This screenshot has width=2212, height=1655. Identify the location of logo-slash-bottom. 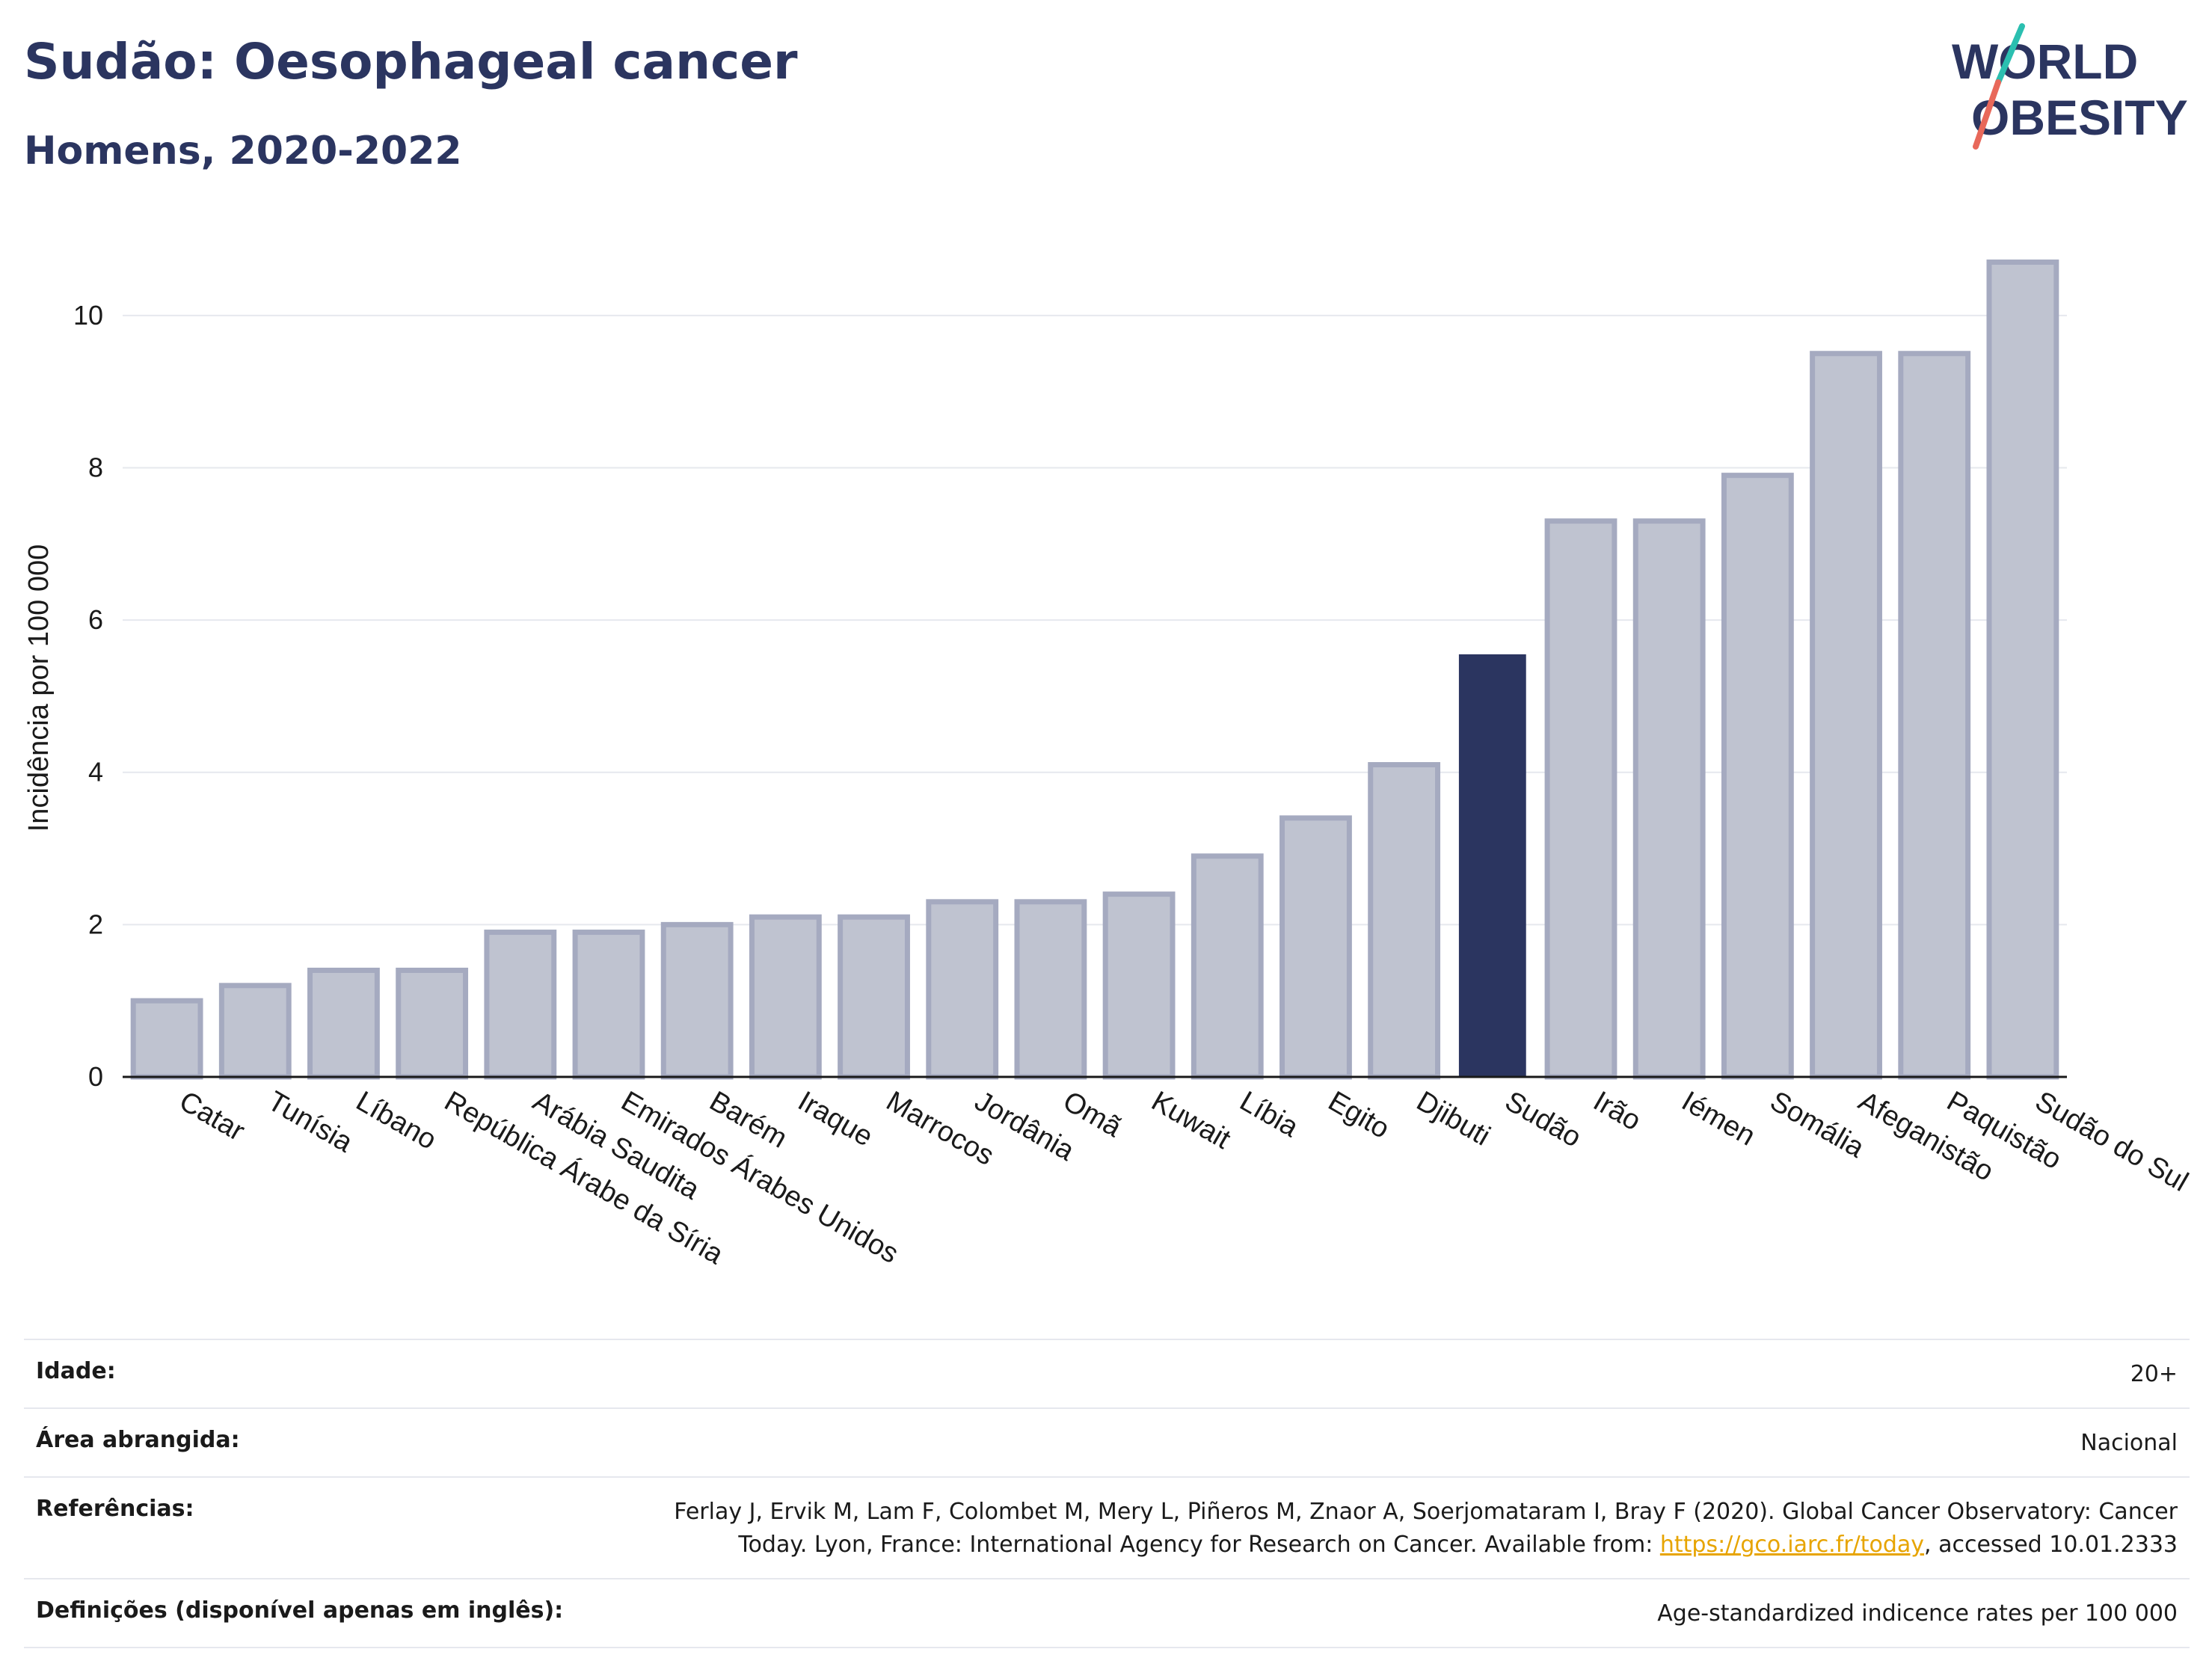
(1987, 114).